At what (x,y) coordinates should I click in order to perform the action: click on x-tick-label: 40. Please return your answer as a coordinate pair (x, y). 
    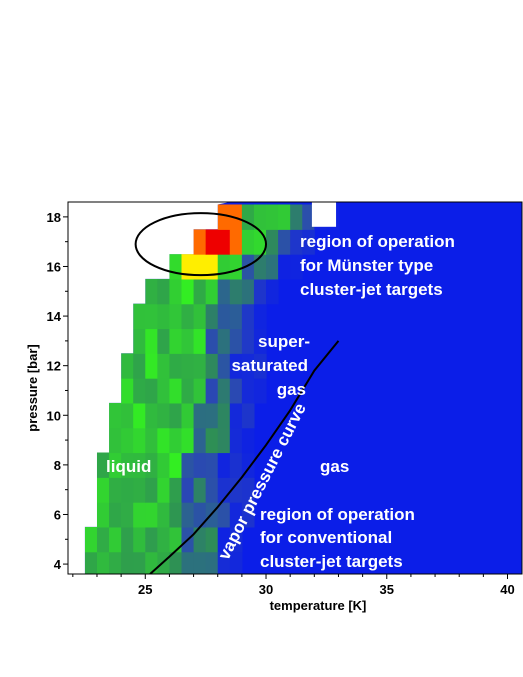
    Looking at the image, I should click on (507, 589).